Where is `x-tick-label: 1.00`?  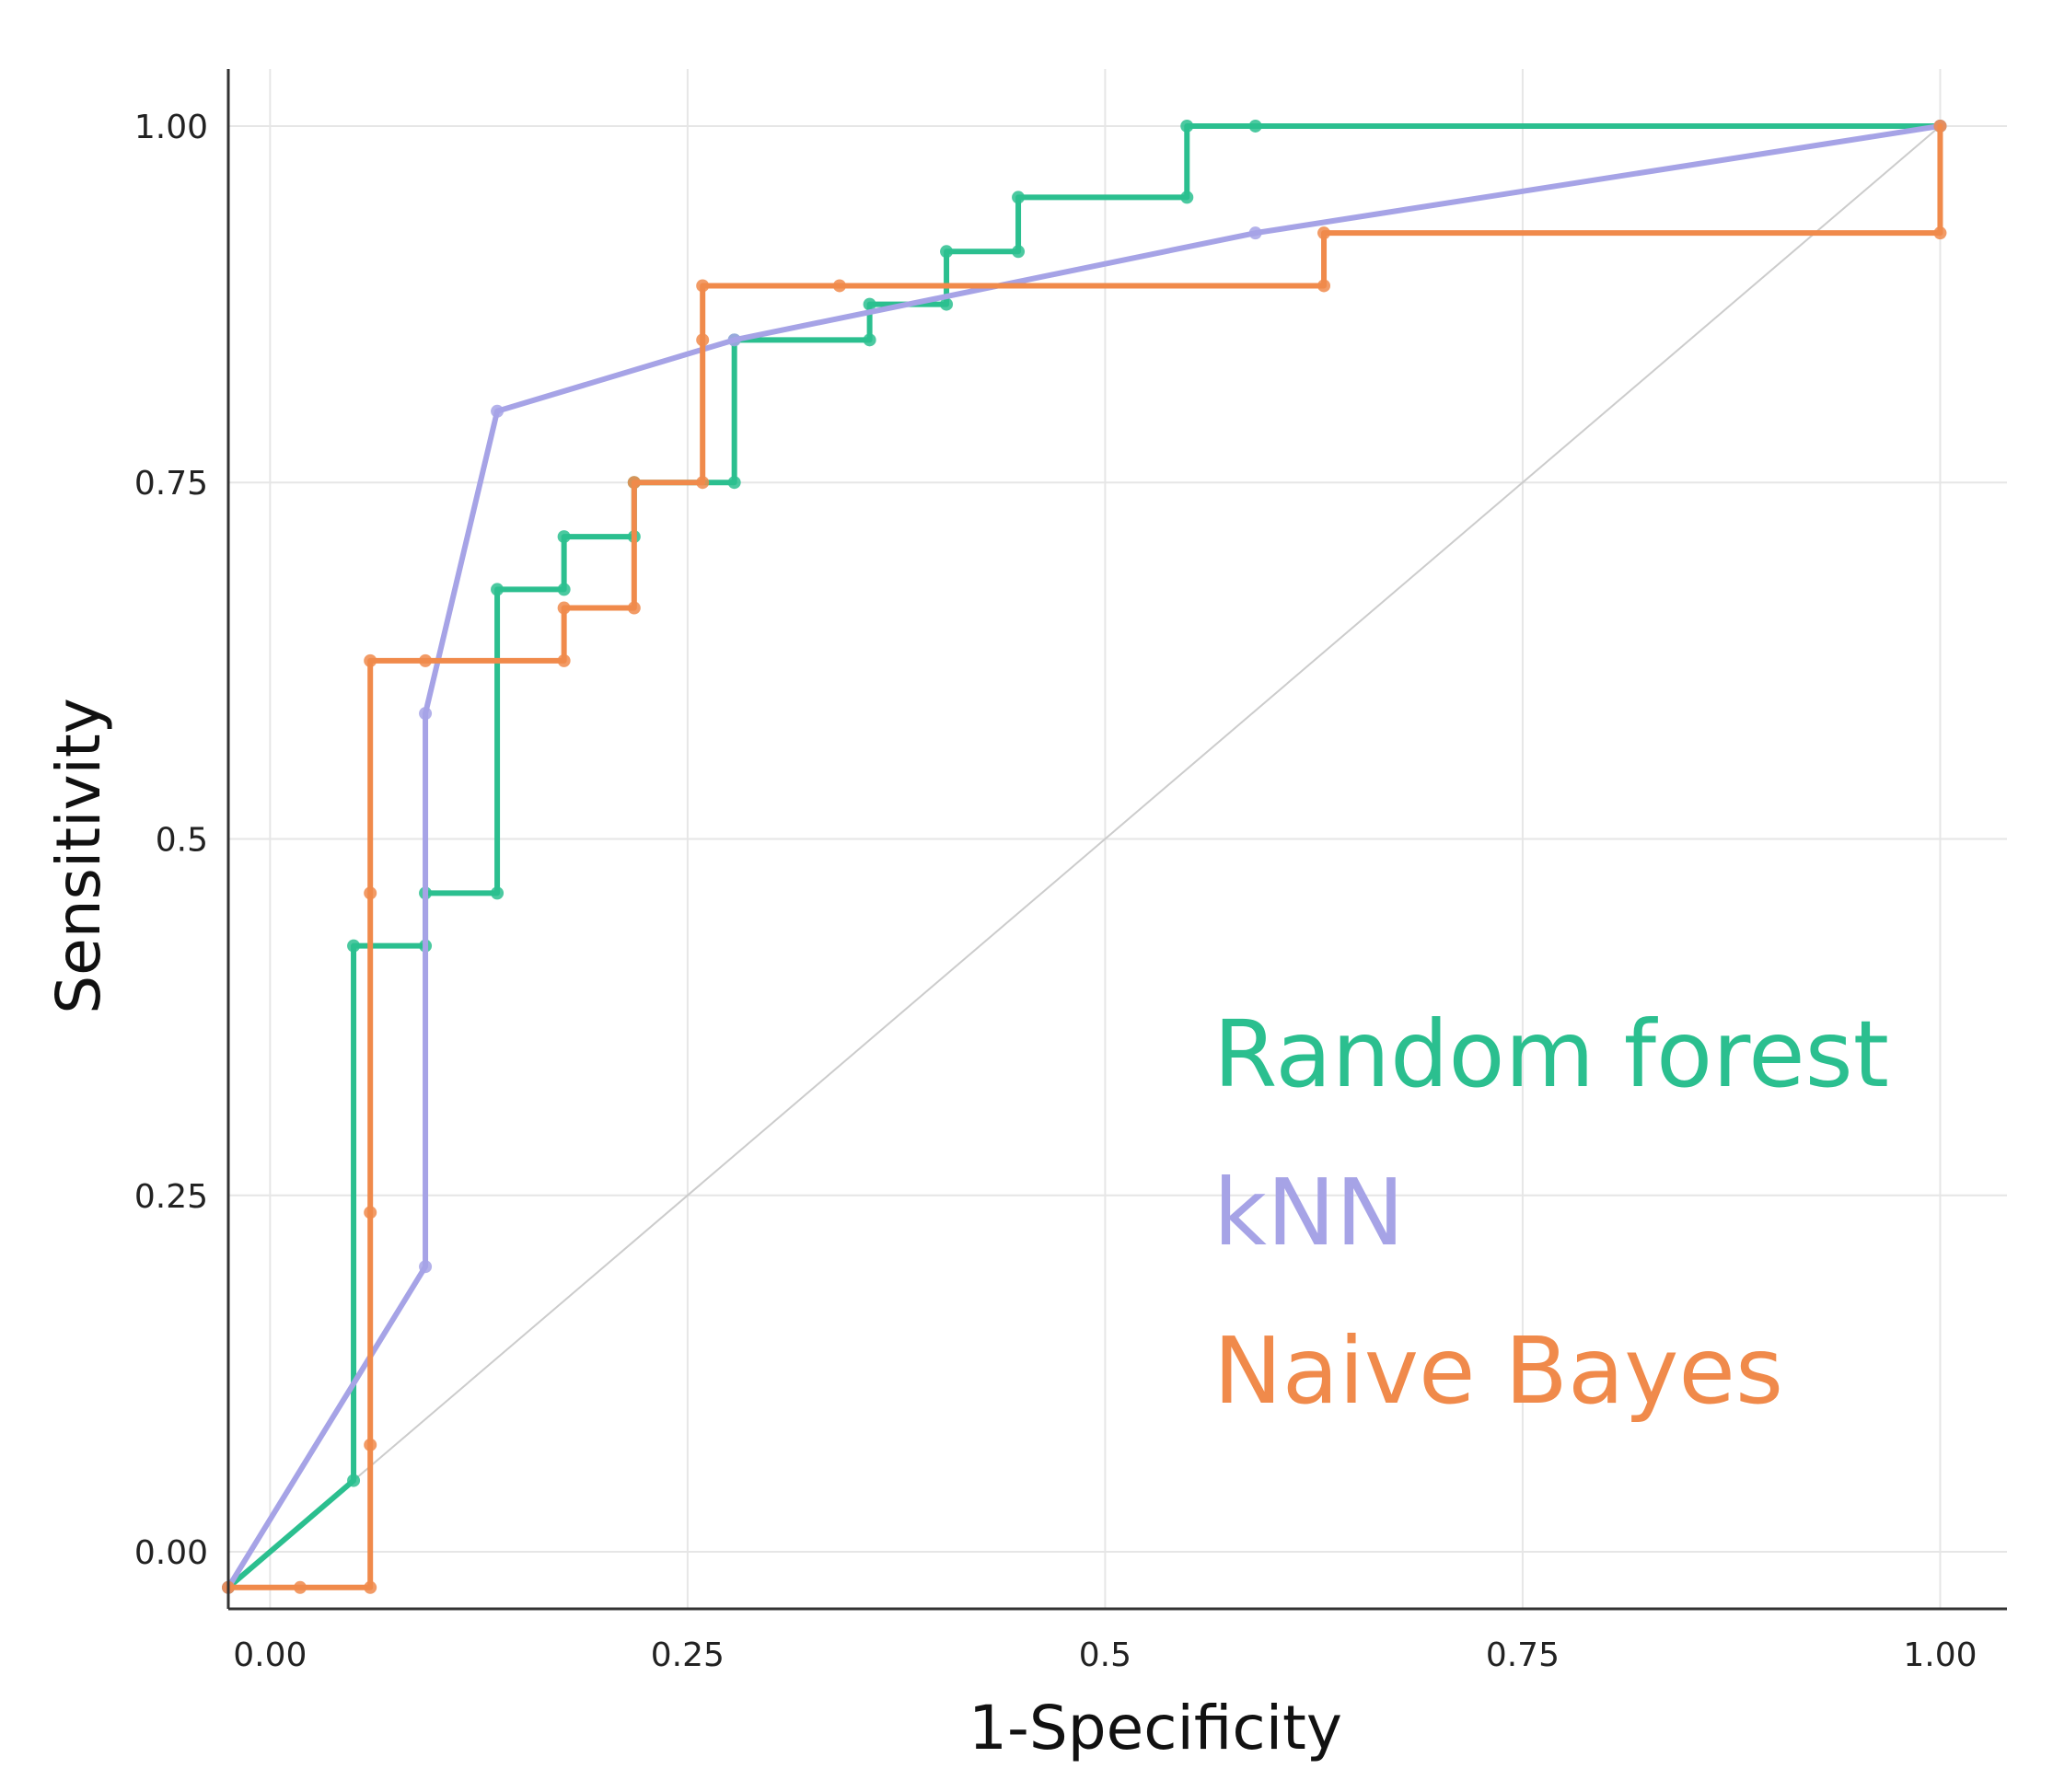 x-tick-label: 1.00 is located at coordinates (1940, 1655).